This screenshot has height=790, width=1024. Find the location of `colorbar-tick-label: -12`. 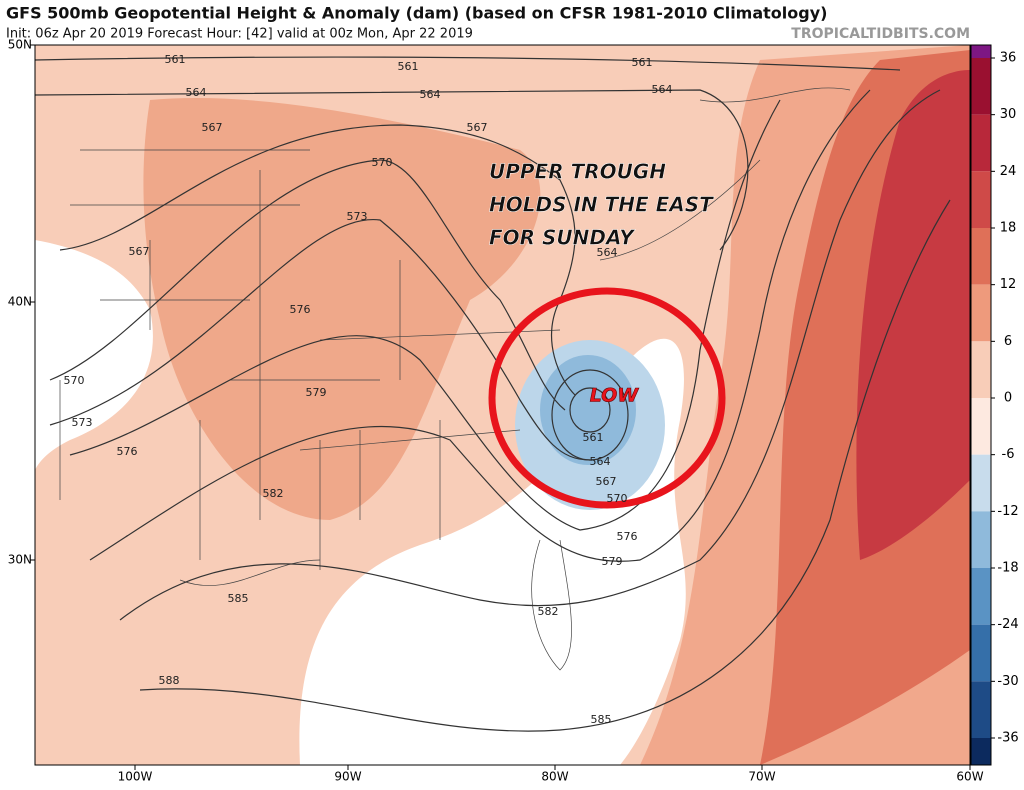

colorbar-tick-label: -12 is located at coordinates (1007, 511).